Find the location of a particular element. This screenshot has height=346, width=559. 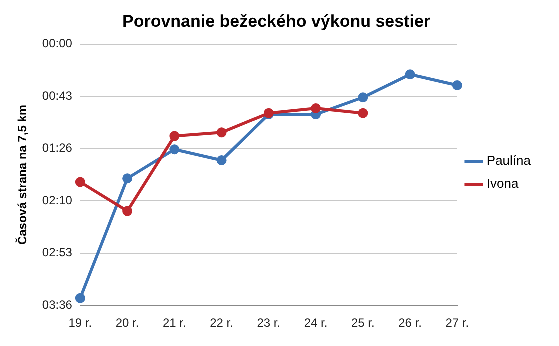

x-tick-label: 25 r. is located at coordinates (363, 323).